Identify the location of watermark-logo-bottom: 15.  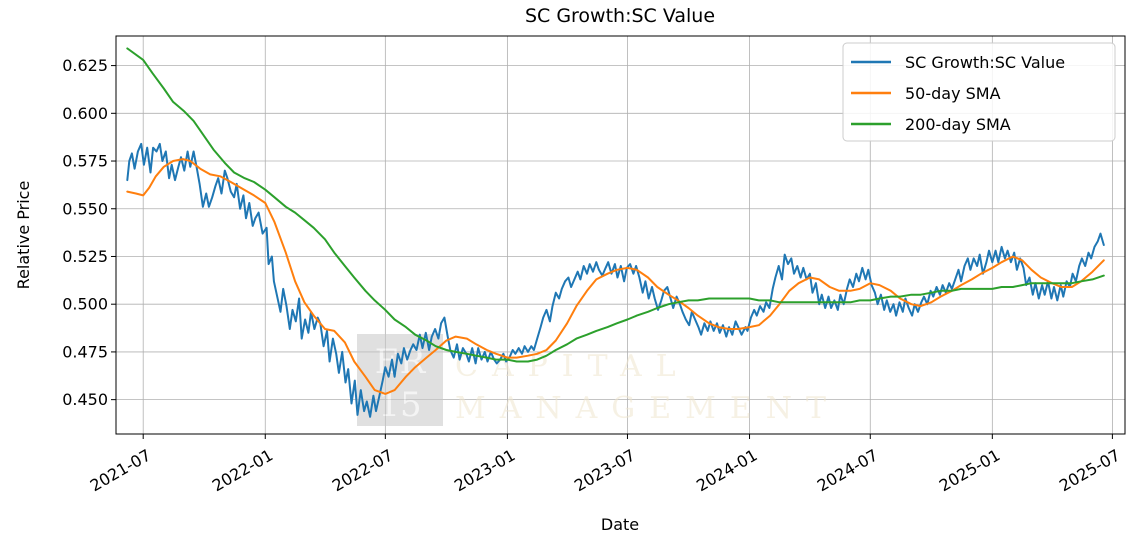
(399, 405).